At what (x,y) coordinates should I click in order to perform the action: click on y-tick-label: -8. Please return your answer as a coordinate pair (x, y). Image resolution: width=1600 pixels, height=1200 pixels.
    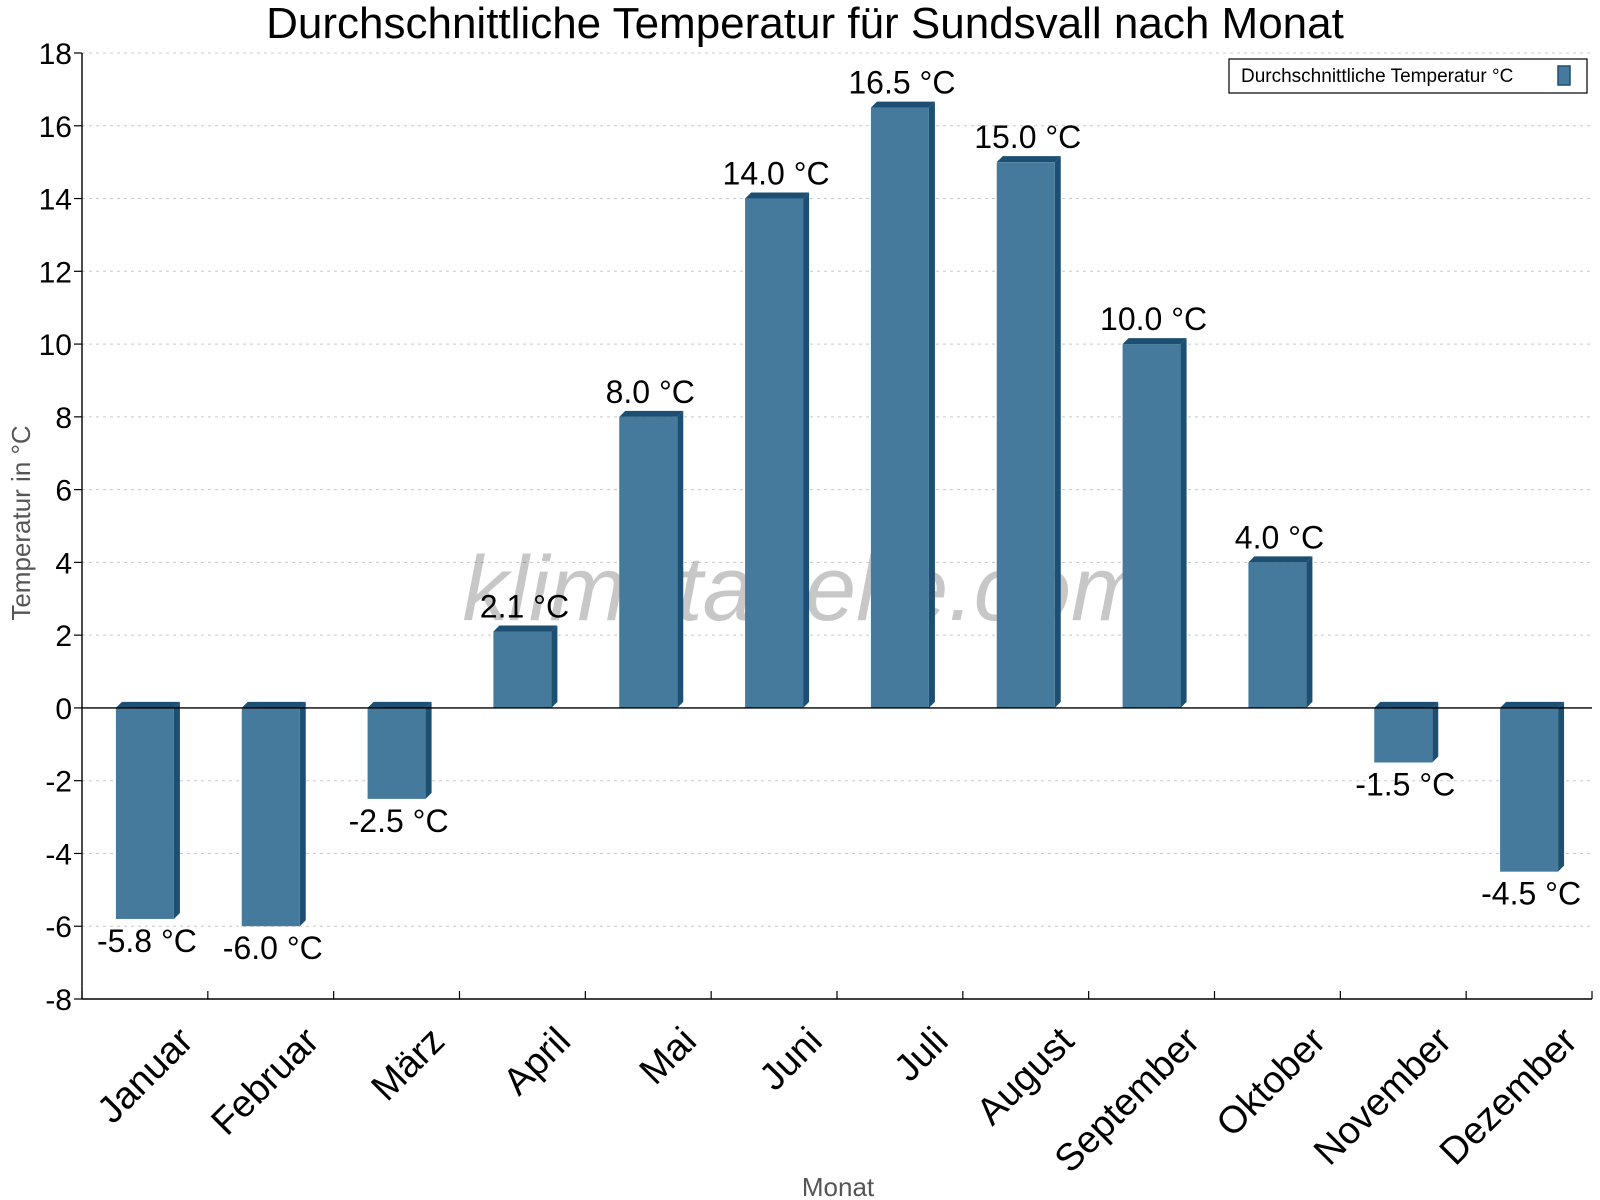
    Looking at the image, I should click on (58, 1000).